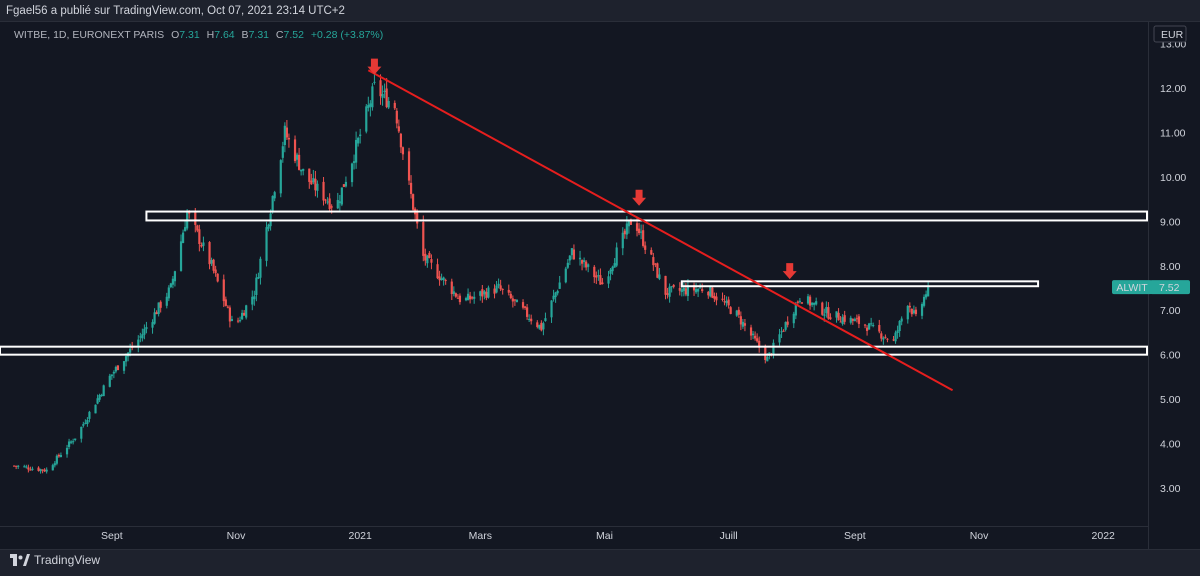 This screenshot has width=1200, height=576. Describe the element at coordinates (1170, 222) in the screenshot. I see `y-tick-label: 9.00` at that location.